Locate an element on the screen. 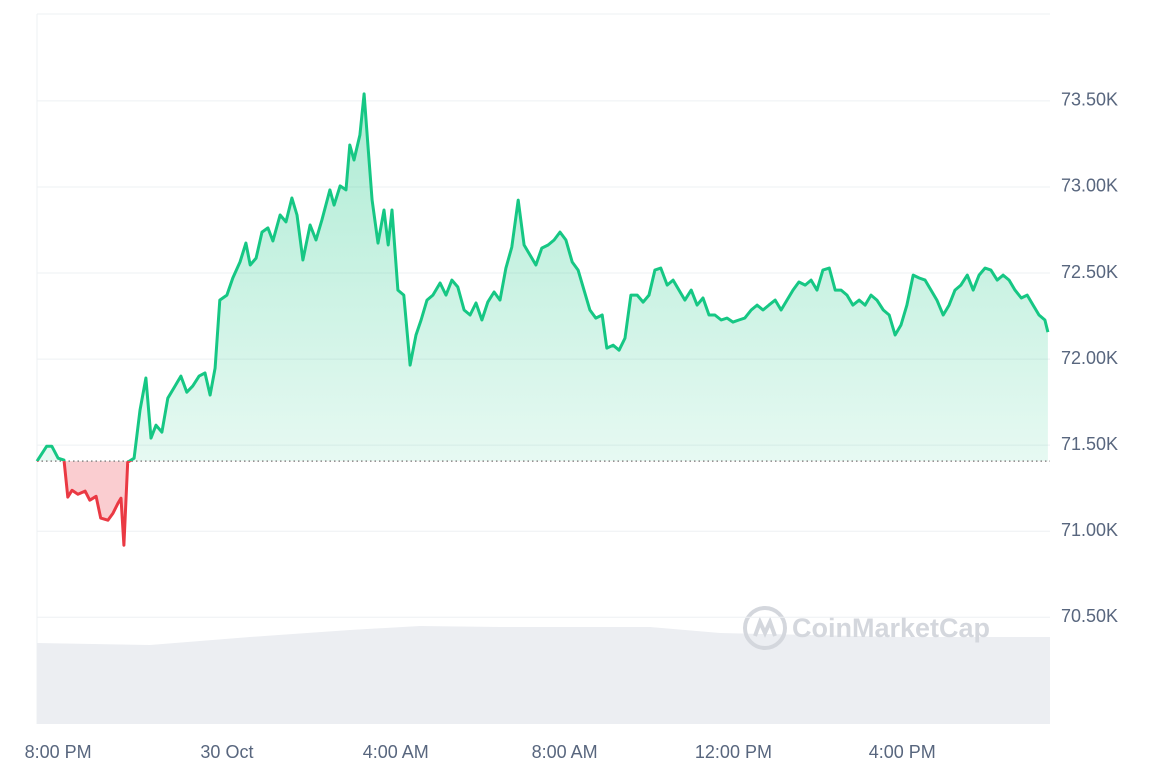  x-tick-label: 12:00 PM is located at coordinates (733, 752).